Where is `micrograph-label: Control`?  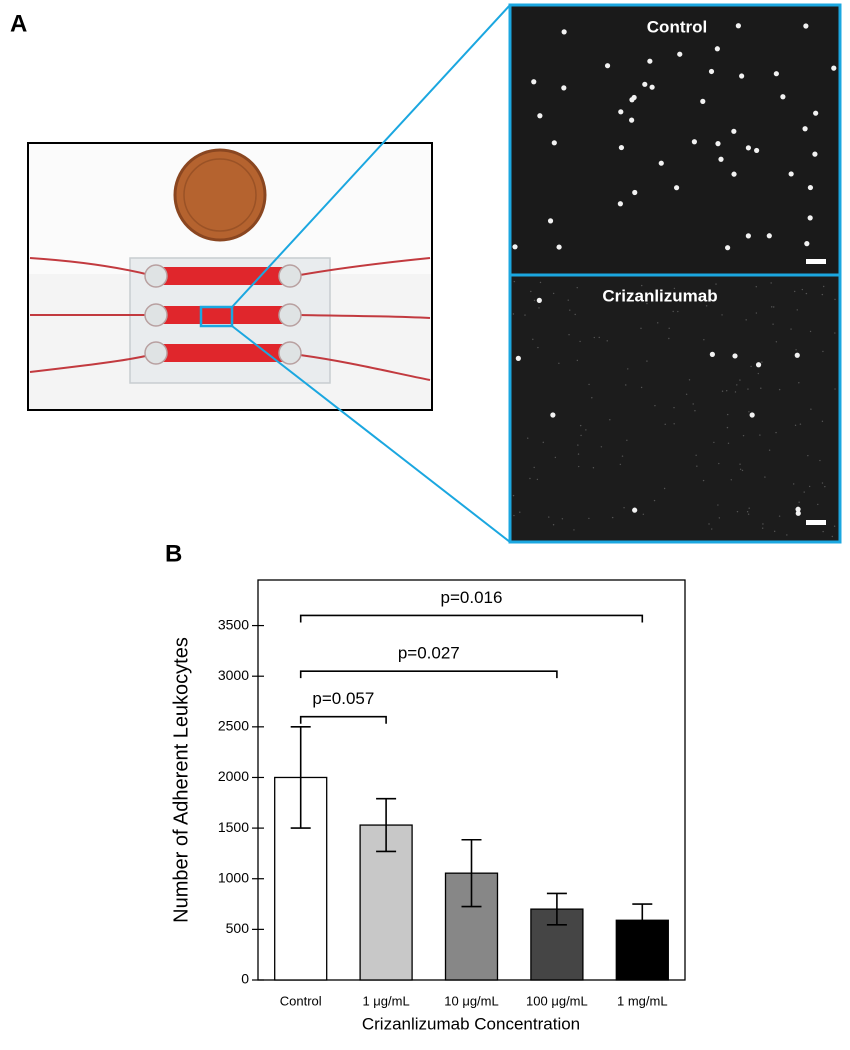 micrograph-label: Control is located at coordinates (677, 26).